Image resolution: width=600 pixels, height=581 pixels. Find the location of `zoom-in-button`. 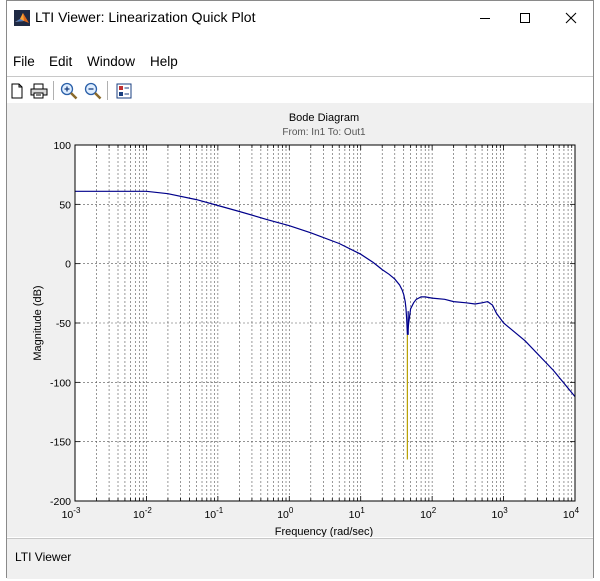

zoom-in-button is located at coordinates (69, 90).